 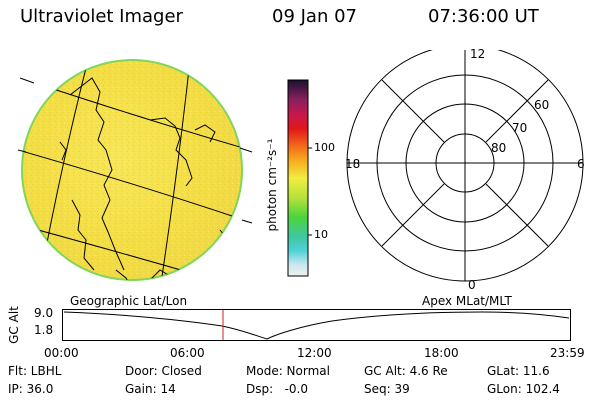 What do you see at coordinates (321, 234) in the screenshot?
I see `colorbar-tick-10: 10` at bounding box center [321, 234].